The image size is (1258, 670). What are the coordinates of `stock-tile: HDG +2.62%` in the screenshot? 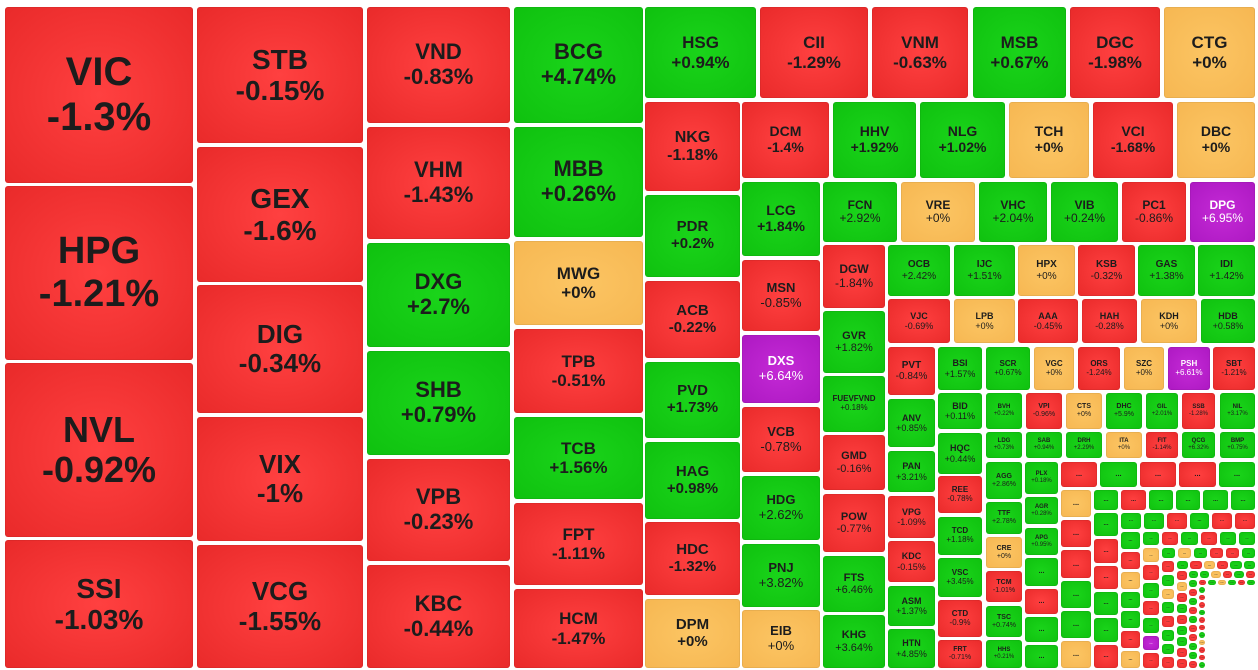 It's located at (781, 508).